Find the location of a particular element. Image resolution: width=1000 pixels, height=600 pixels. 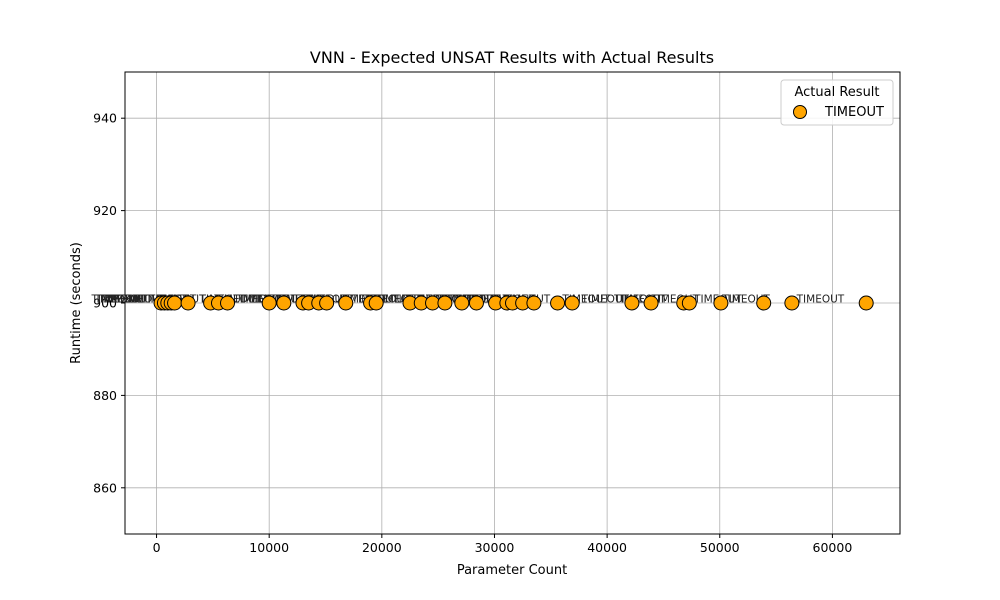

data-points is located at coordinates (513, 303).